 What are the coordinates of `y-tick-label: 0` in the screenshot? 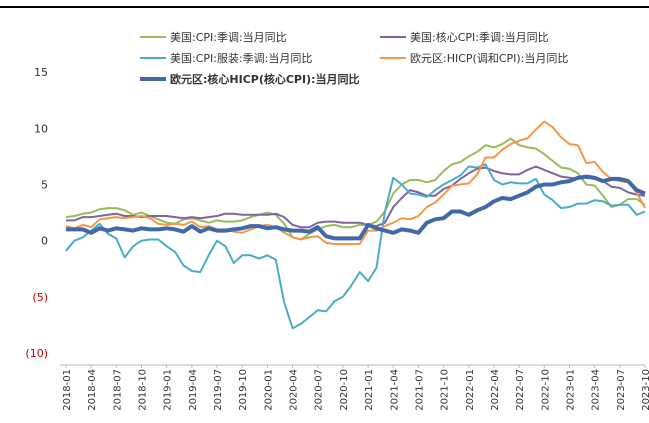 It's located at (44, 241).